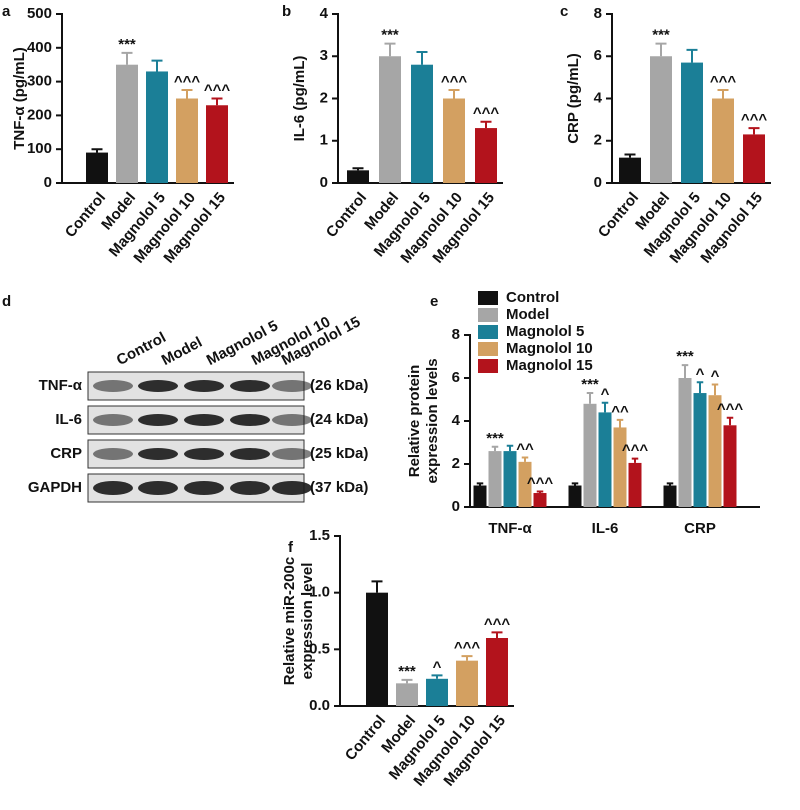 The height and width of the screenshot is (810, 800). What do you see at coordinates (434, 301) in the screenshot?
I see `panel-letter: e` at bounding box center [434, 301].